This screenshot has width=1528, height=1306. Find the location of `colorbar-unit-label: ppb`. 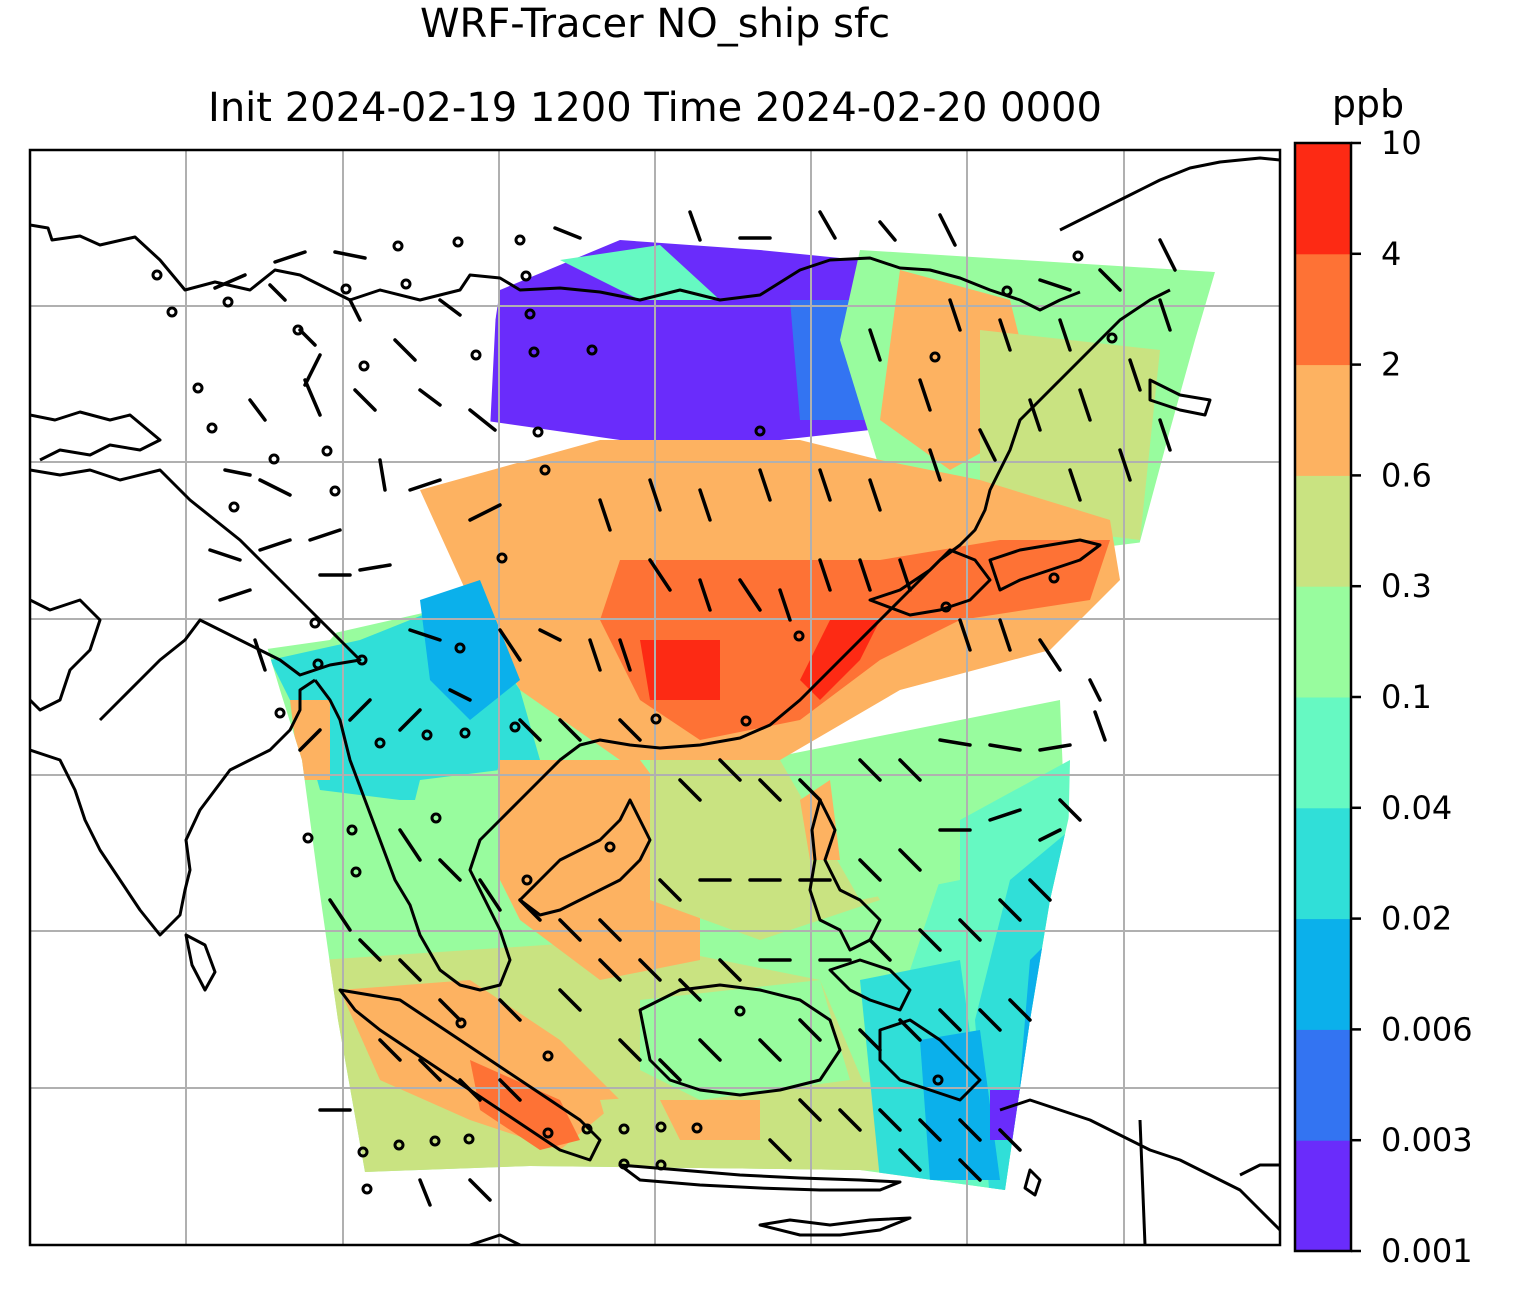

colorbar-unit-label: ppb is located at coordinates (1368, 104).